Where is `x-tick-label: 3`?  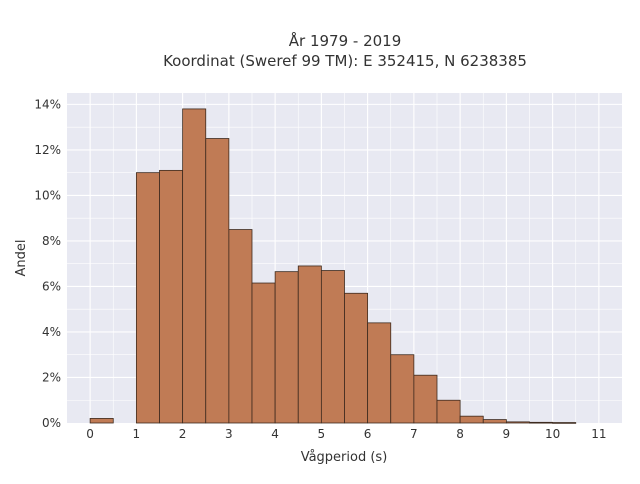
x-tick-label: 3 is located at coordinates (229, 434).